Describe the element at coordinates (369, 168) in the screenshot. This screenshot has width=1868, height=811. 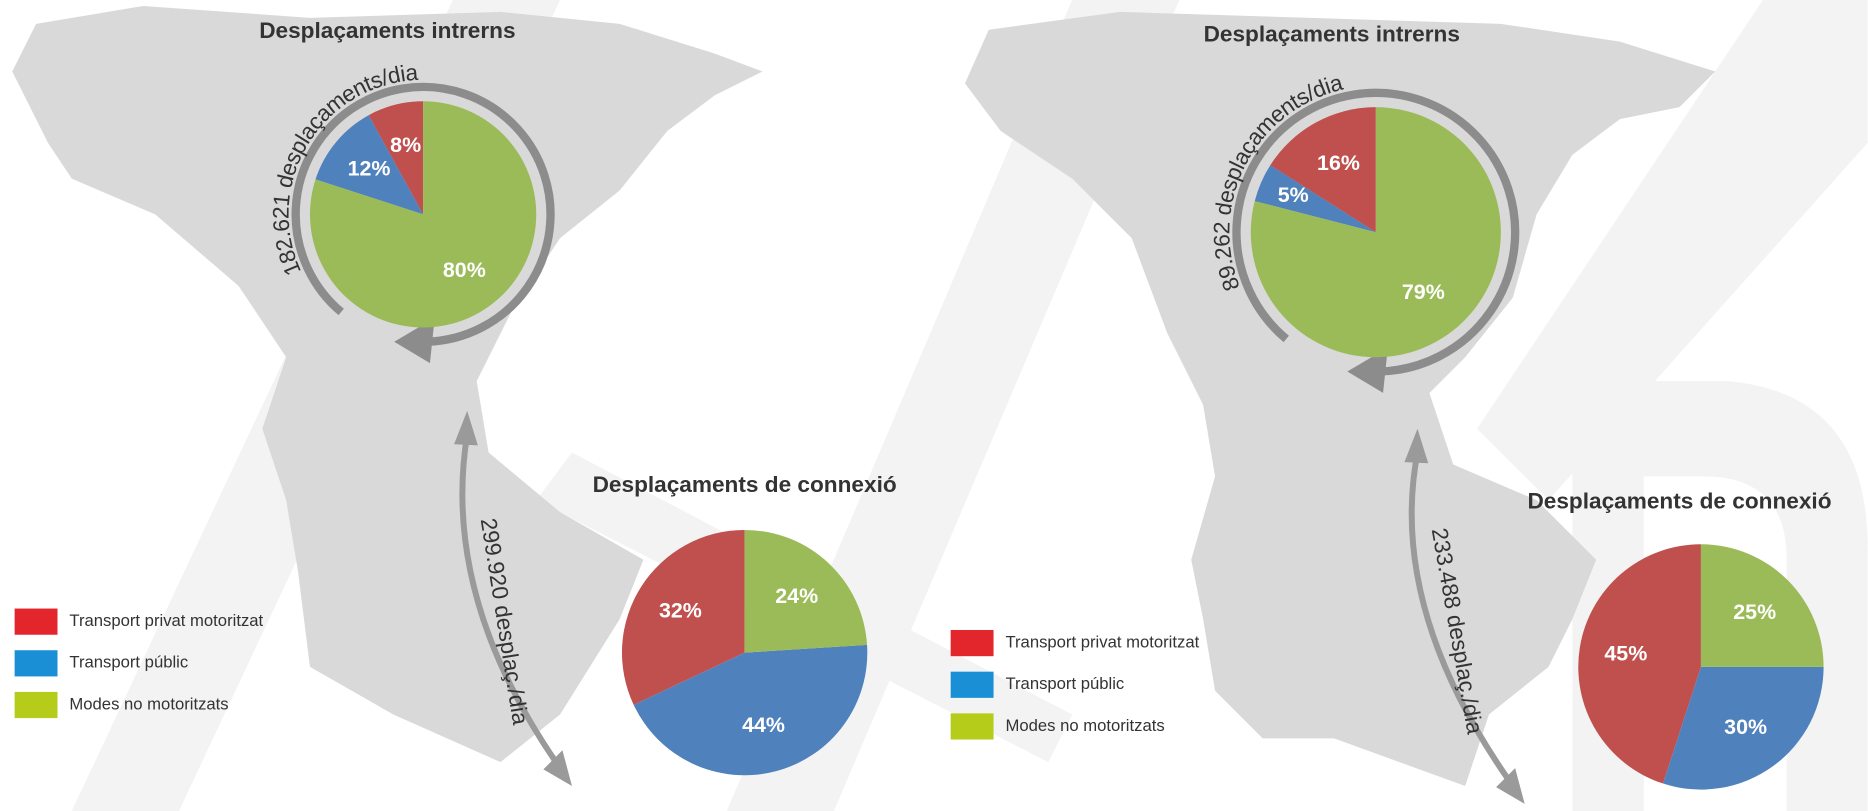
I see `value-label: 12%` at that location.